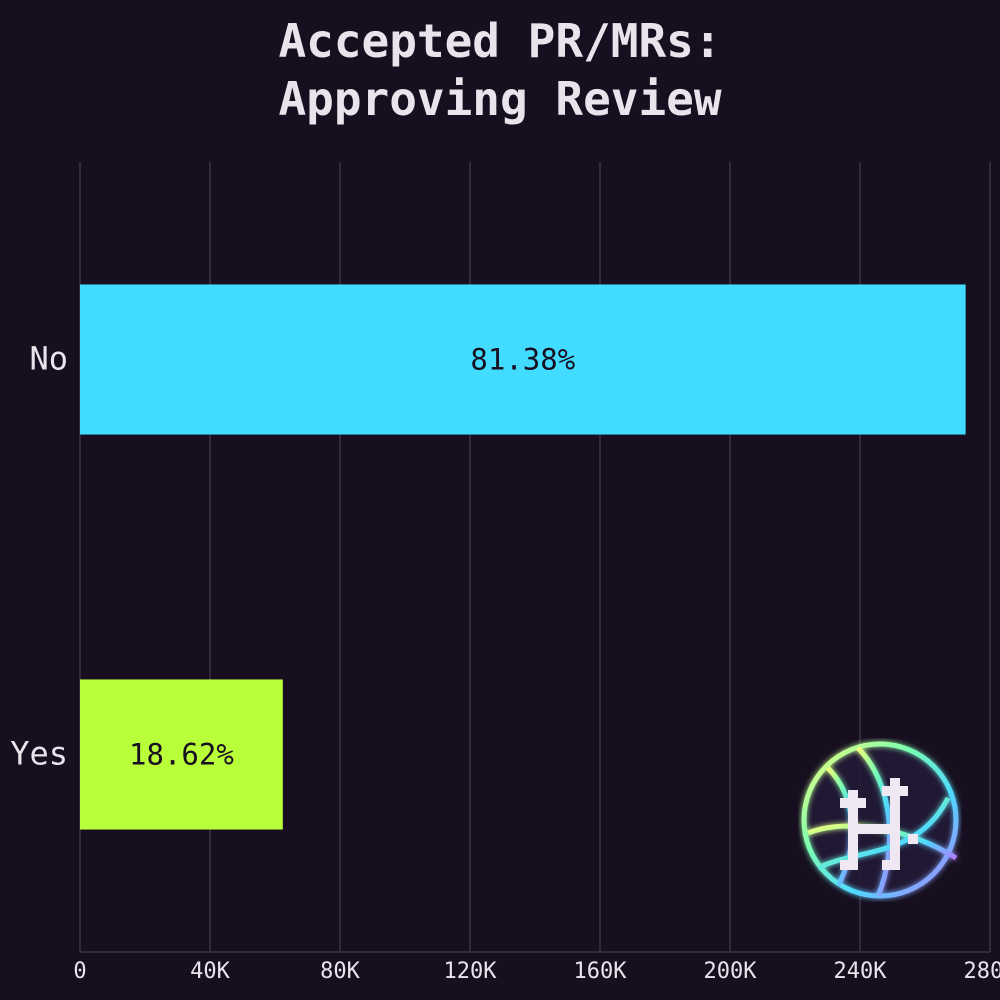 The image size is (1000, 1000). I want to click on data-label-yes: 18.62%, so click(181, 755).